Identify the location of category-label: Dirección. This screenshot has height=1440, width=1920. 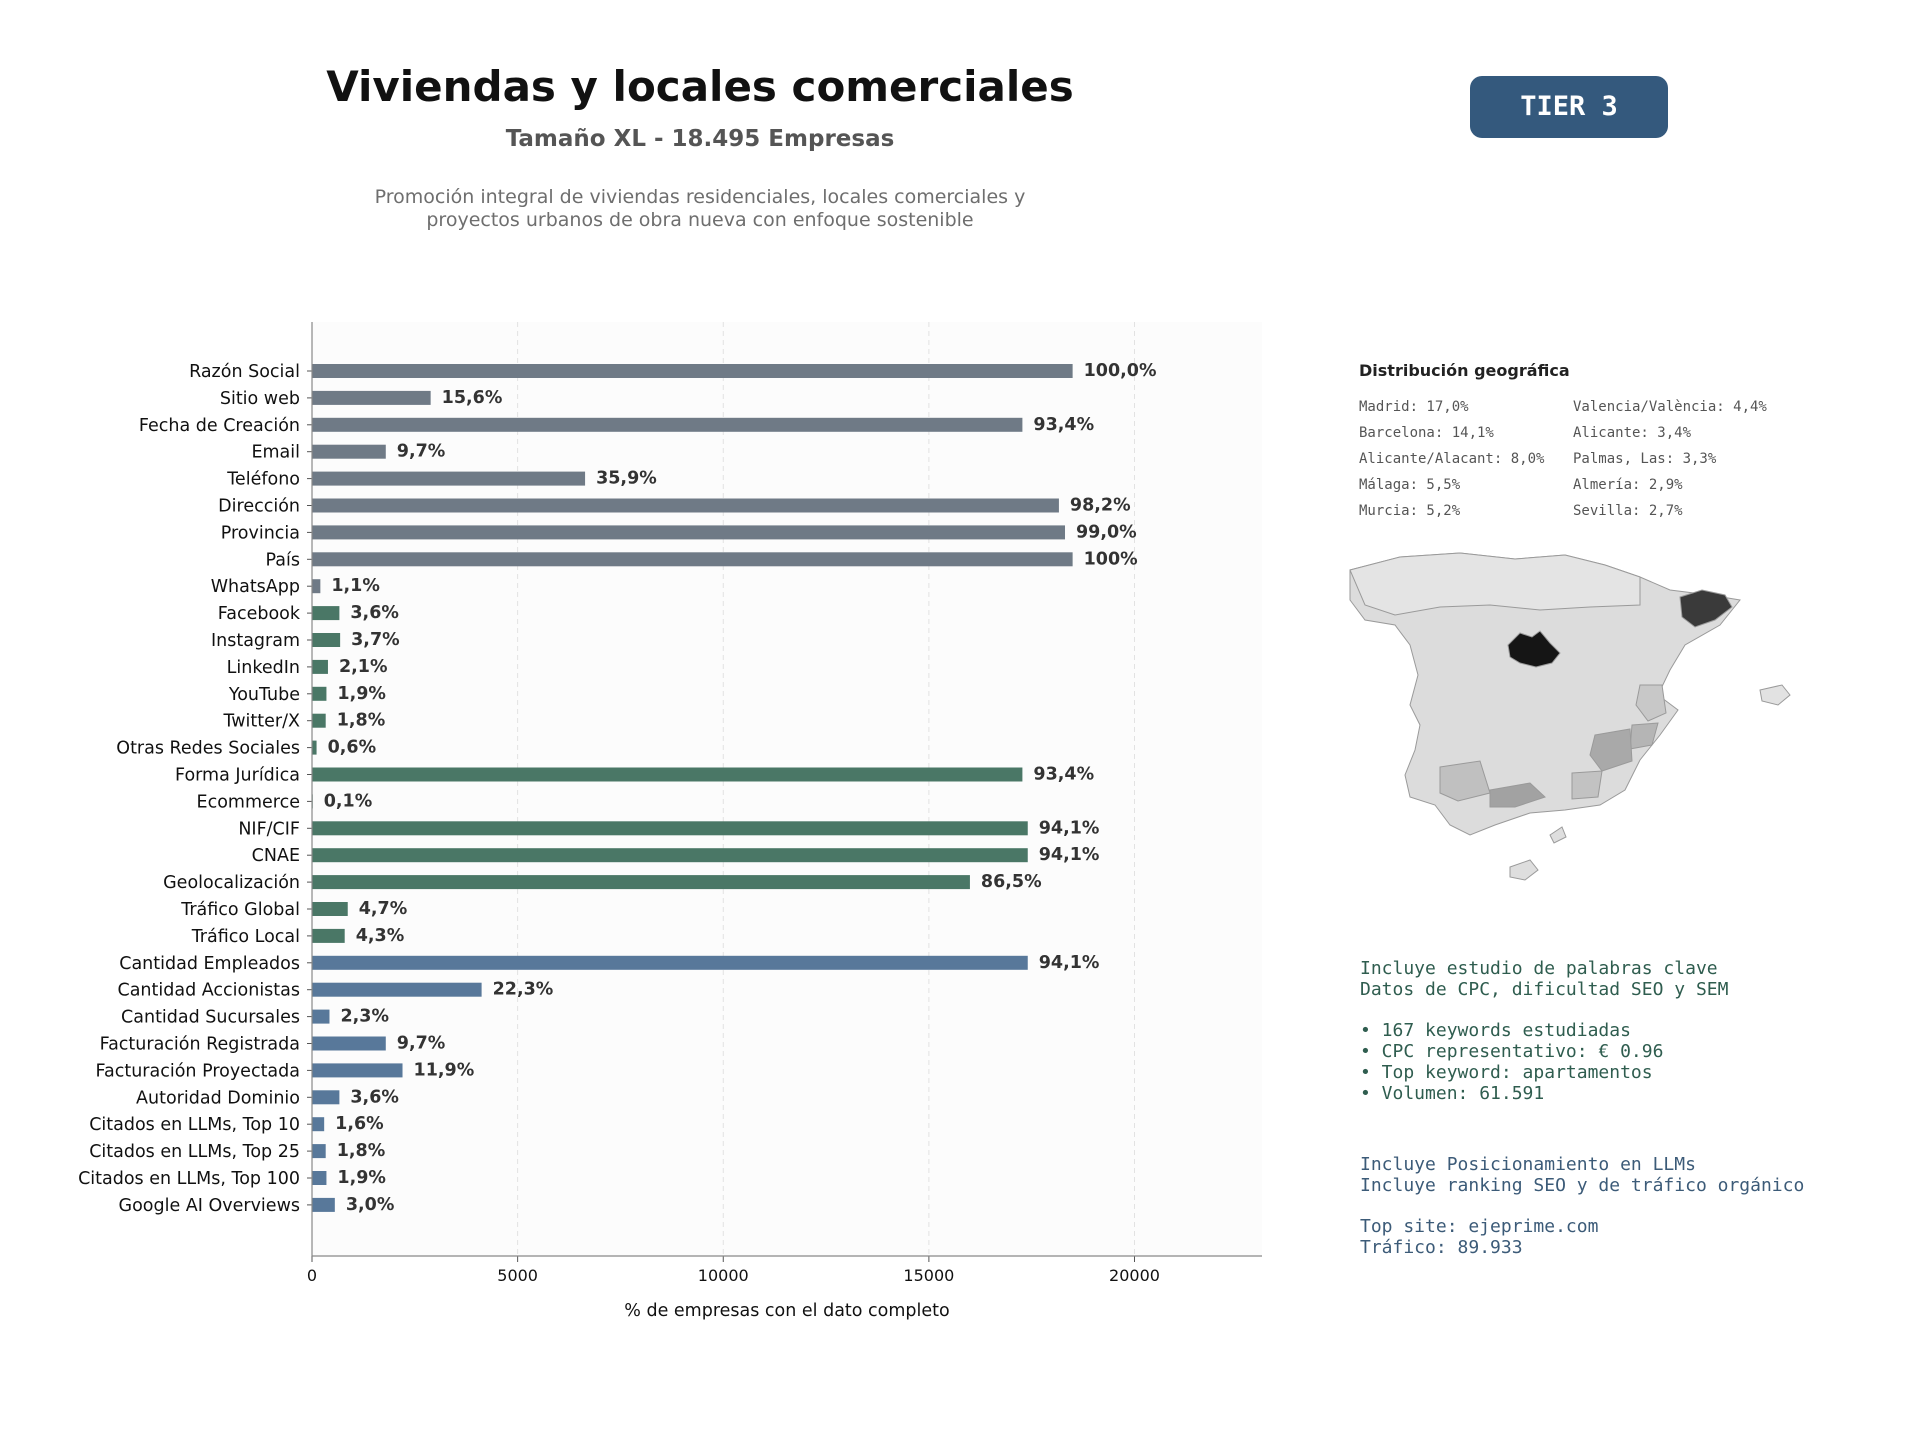
(259, 507).